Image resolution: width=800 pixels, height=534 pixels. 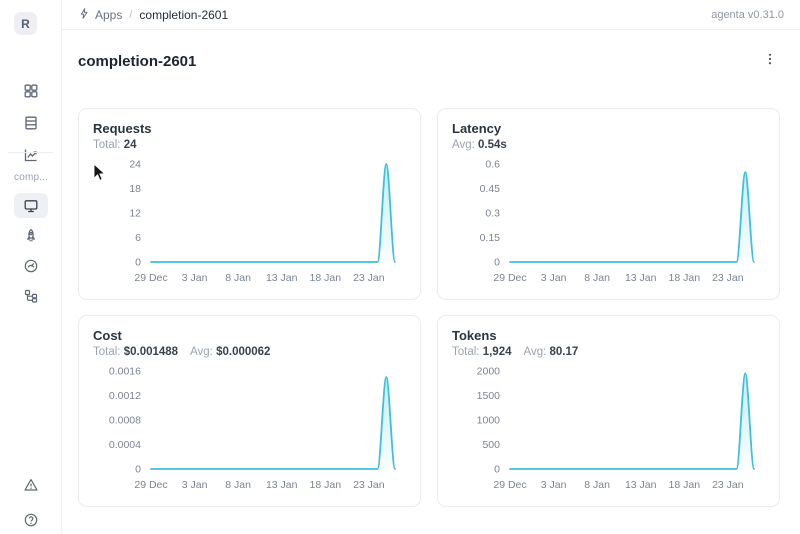 I want to click on svg-text: 1000, so click(x=489, y=421).